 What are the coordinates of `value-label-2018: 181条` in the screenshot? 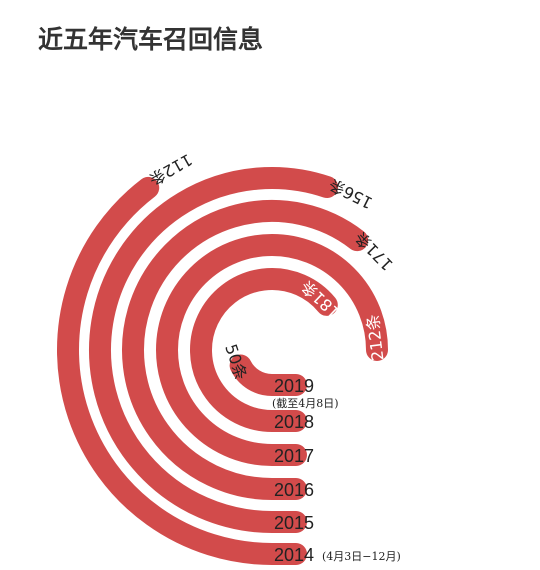 It's located at (320, 299).